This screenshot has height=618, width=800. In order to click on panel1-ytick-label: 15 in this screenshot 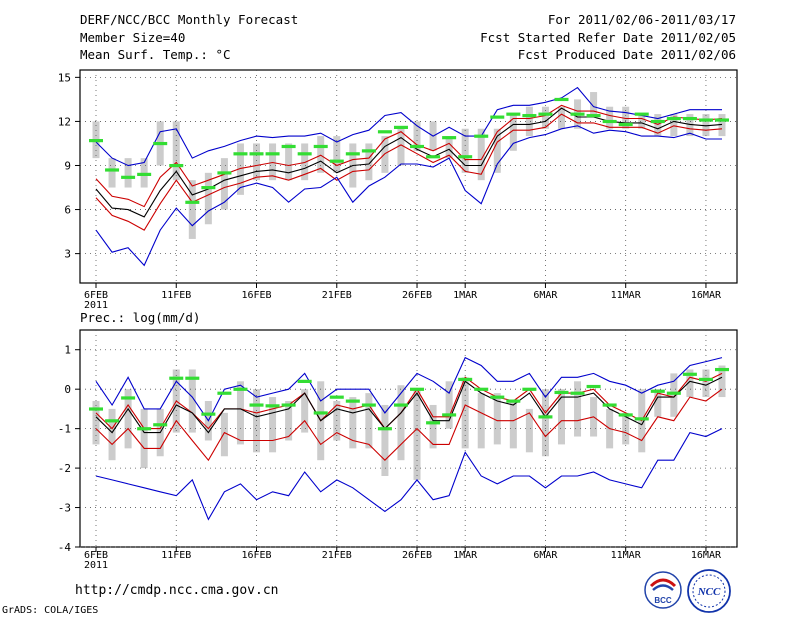, I will do `click(64, 77)`.